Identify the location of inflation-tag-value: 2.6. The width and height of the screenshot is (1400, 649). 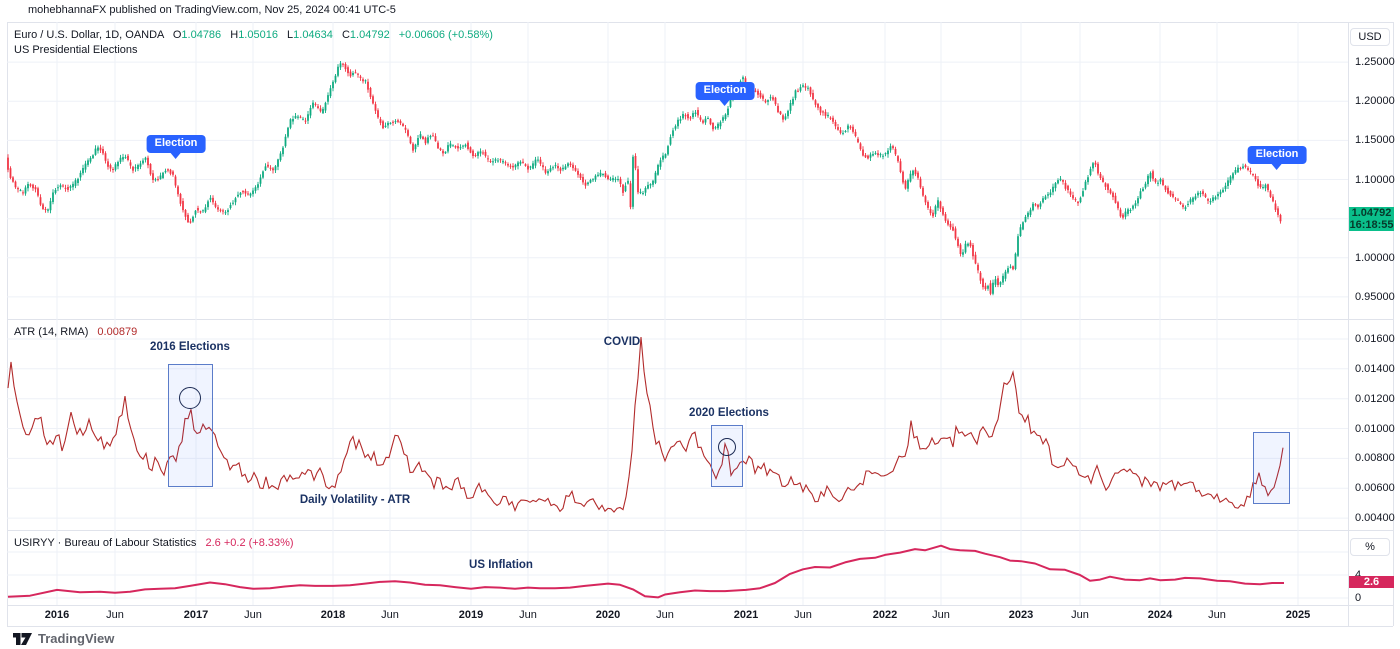
(1371, 582).